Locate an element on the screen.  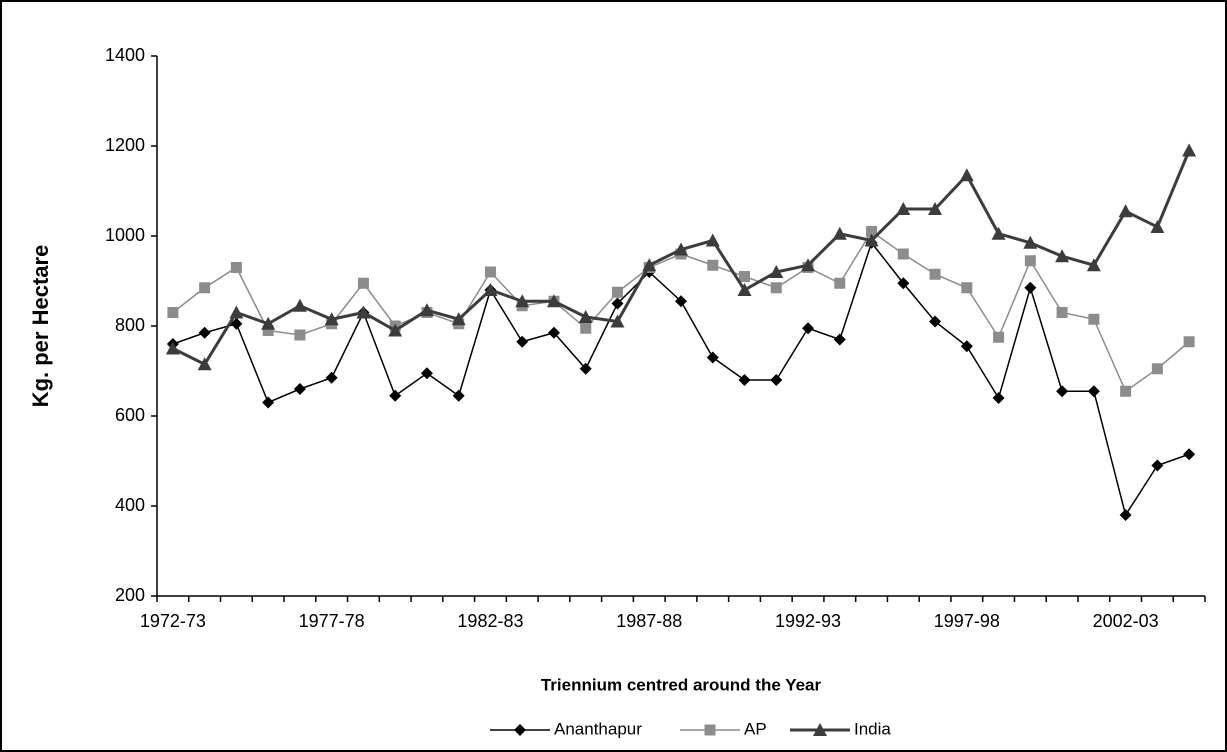
legend-label: India is located at coordinates (872, 728).